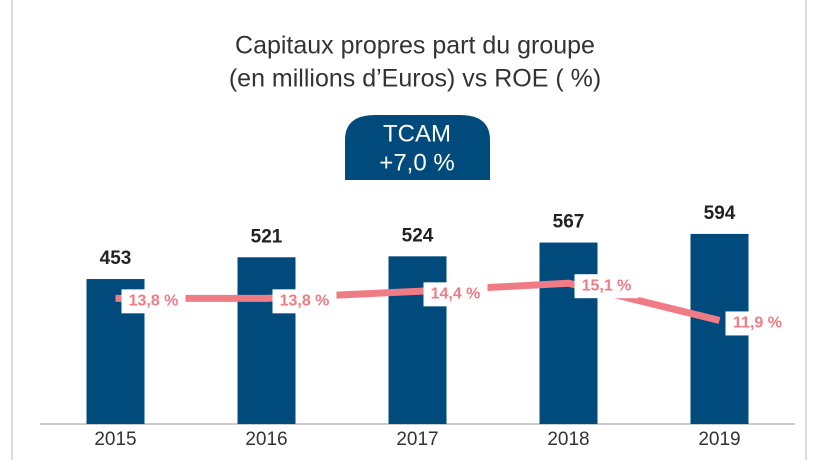 Image resolution: width=814 pixels, height=465 pixels. I want to click on x-tick-label: 2017, so click(417, 439).